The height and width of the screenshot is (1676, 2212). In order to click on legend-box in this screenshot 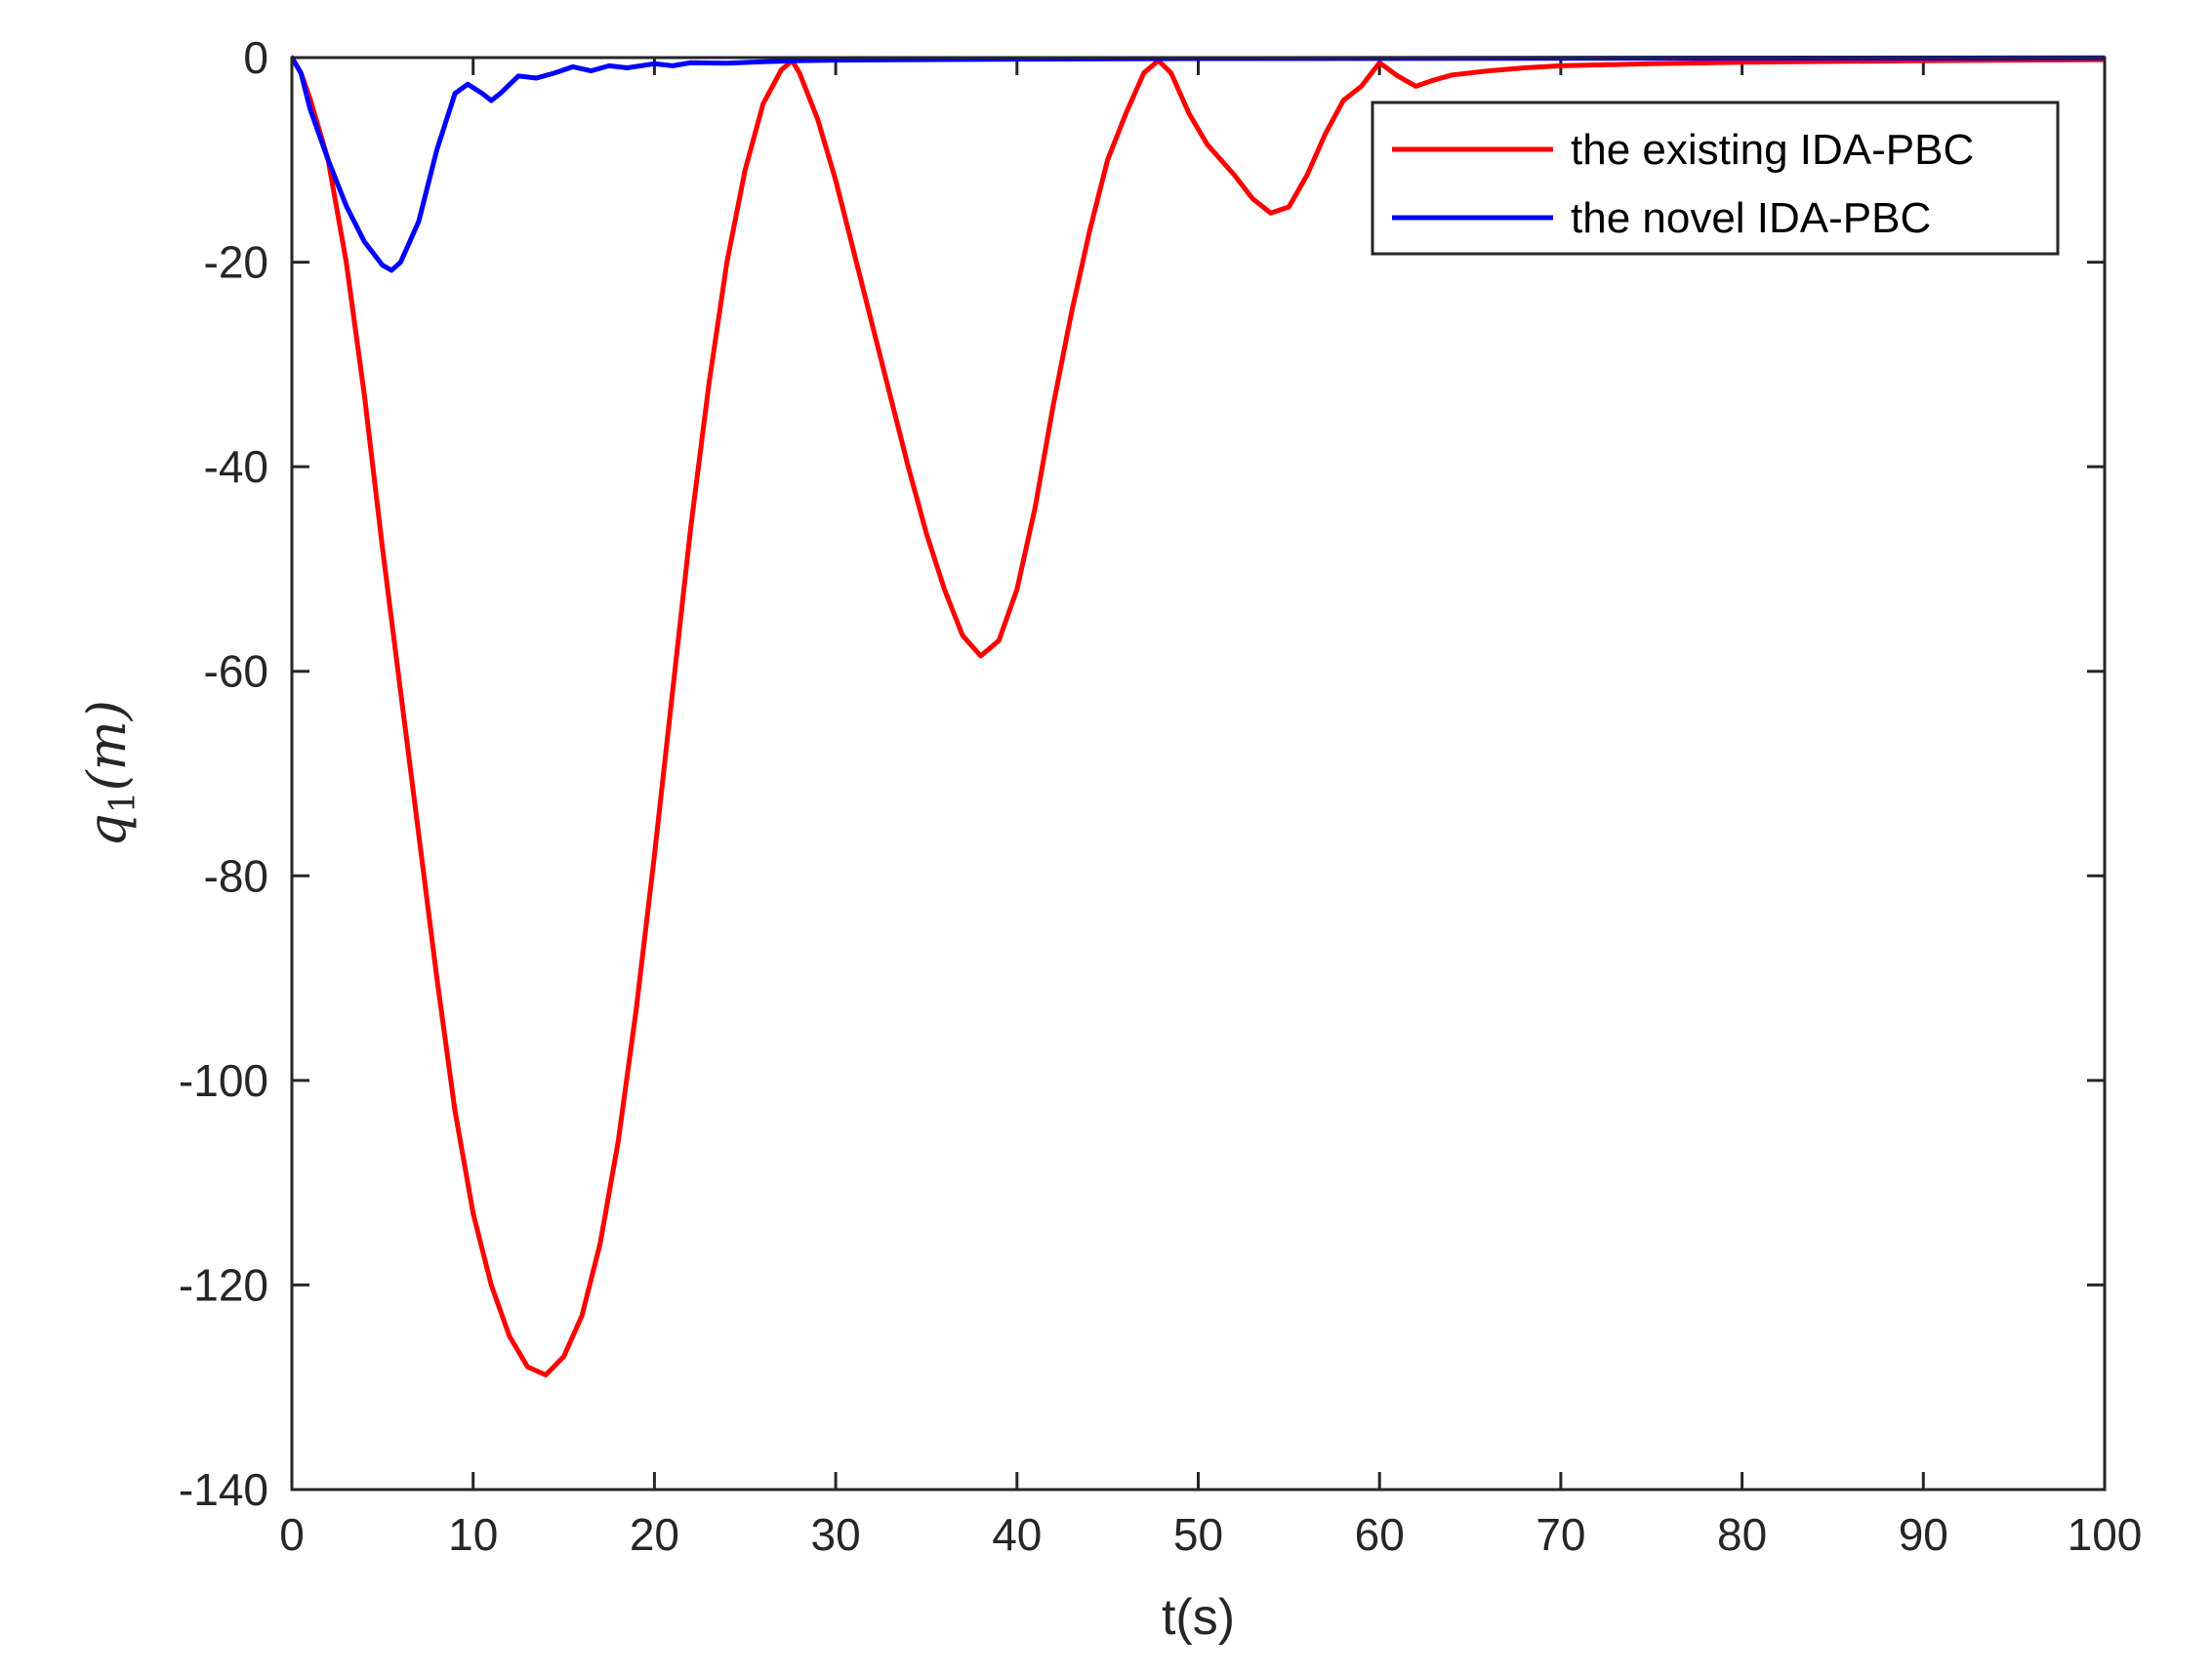, I will do `click(1715, 178)`.